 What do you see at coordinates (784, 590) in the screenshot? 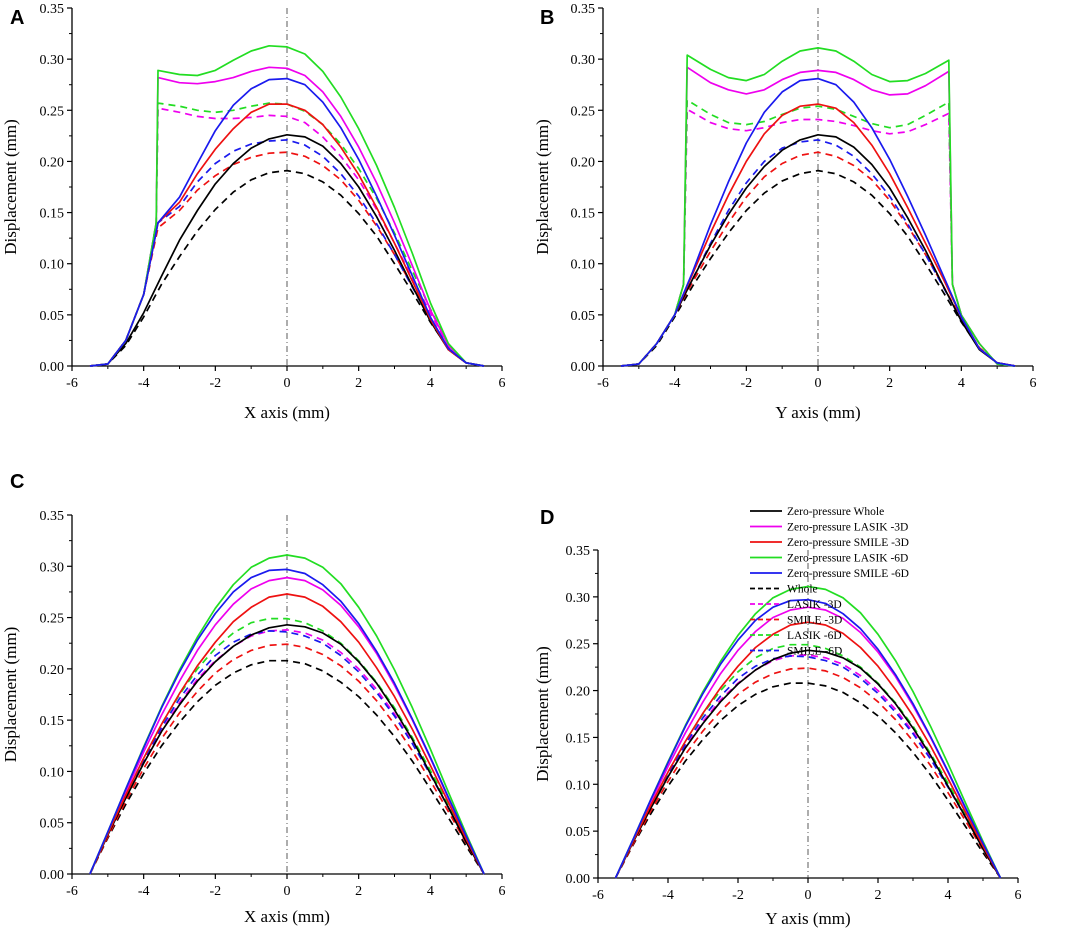
I see `legend-item: Whole` at bounding box center [784, 590].